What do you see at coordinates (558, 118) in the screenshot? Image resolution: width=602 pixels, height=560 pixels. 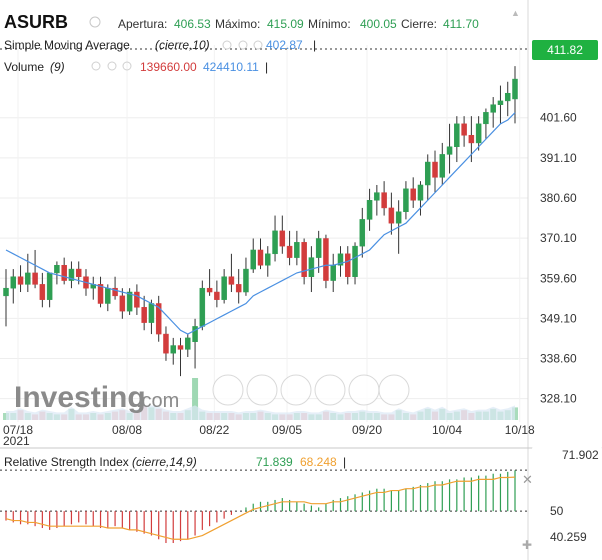 I see `y-tick-label: 401.60` at bounding box center [558, 118].